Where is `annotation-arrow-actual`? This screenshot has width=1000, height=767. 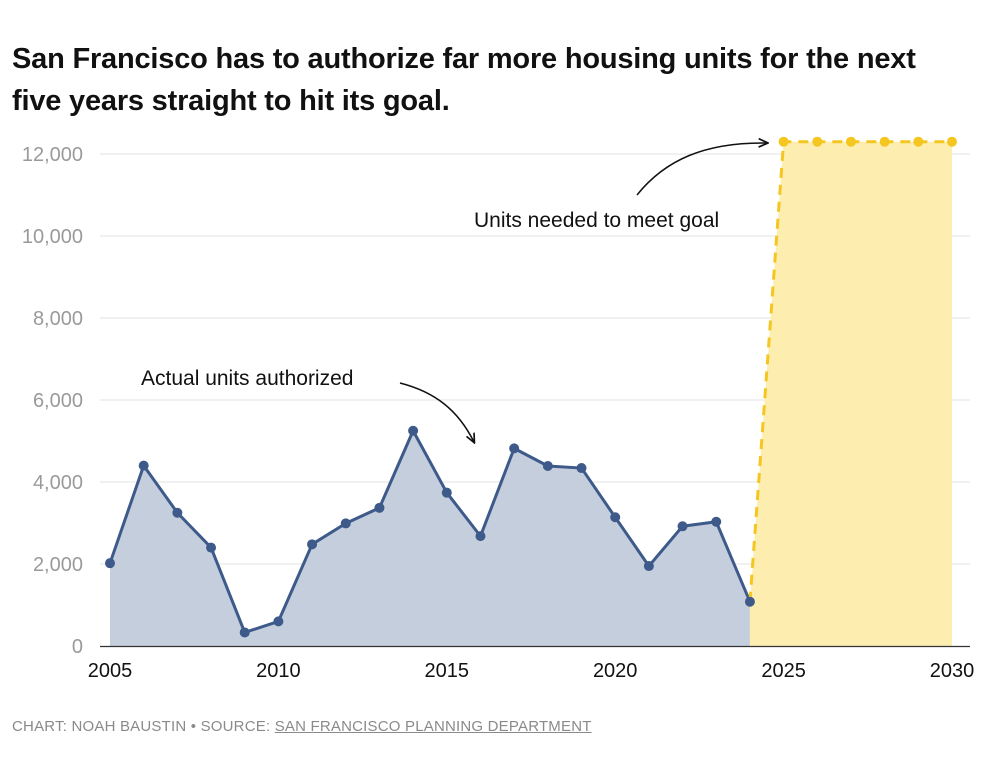
annotation-arrow-actual is located at coordinates (436, 412).